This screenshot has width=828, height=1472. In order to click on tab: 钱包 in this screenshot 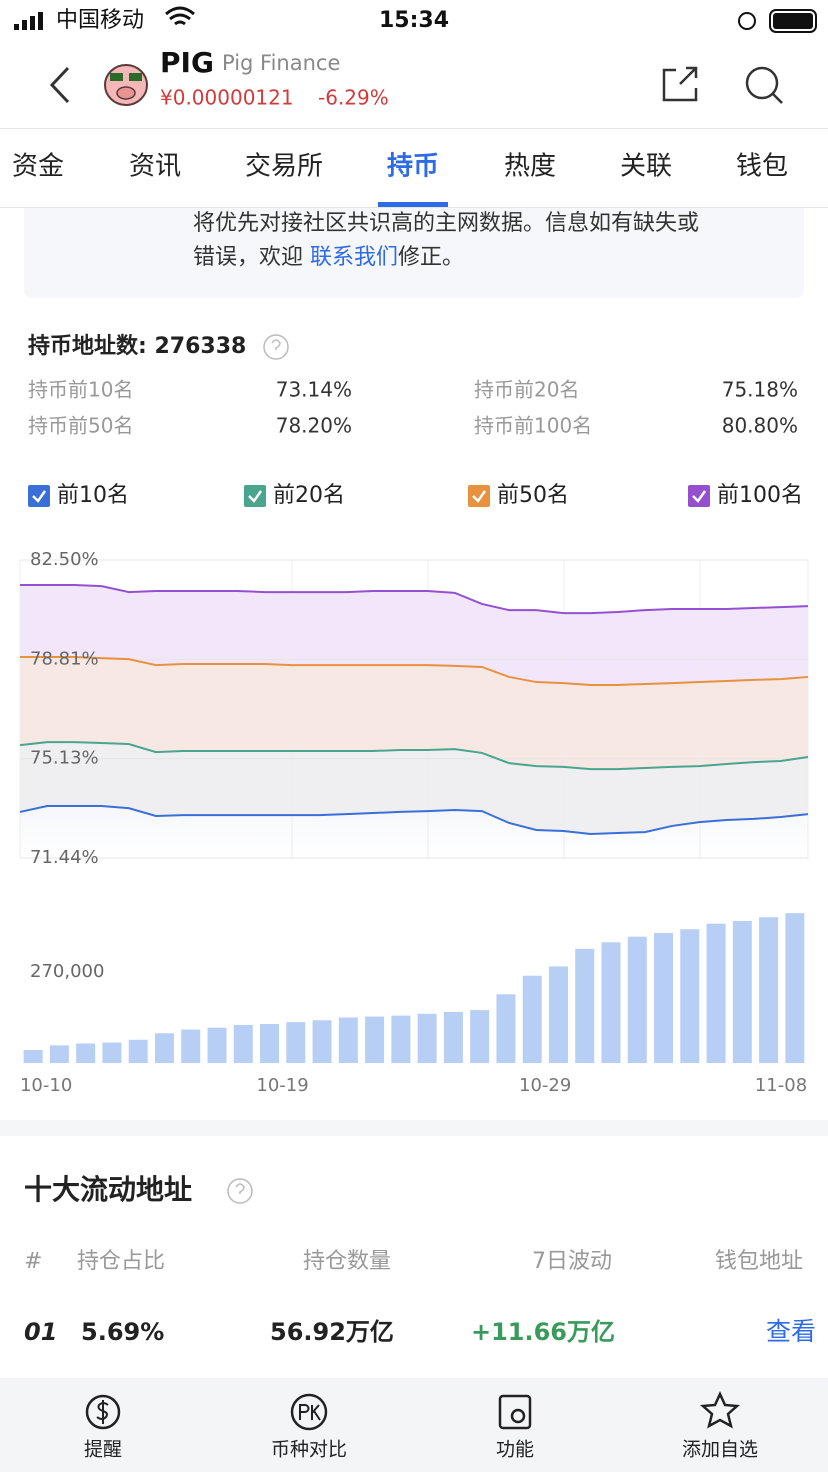, I will do `click(762, 167)`.